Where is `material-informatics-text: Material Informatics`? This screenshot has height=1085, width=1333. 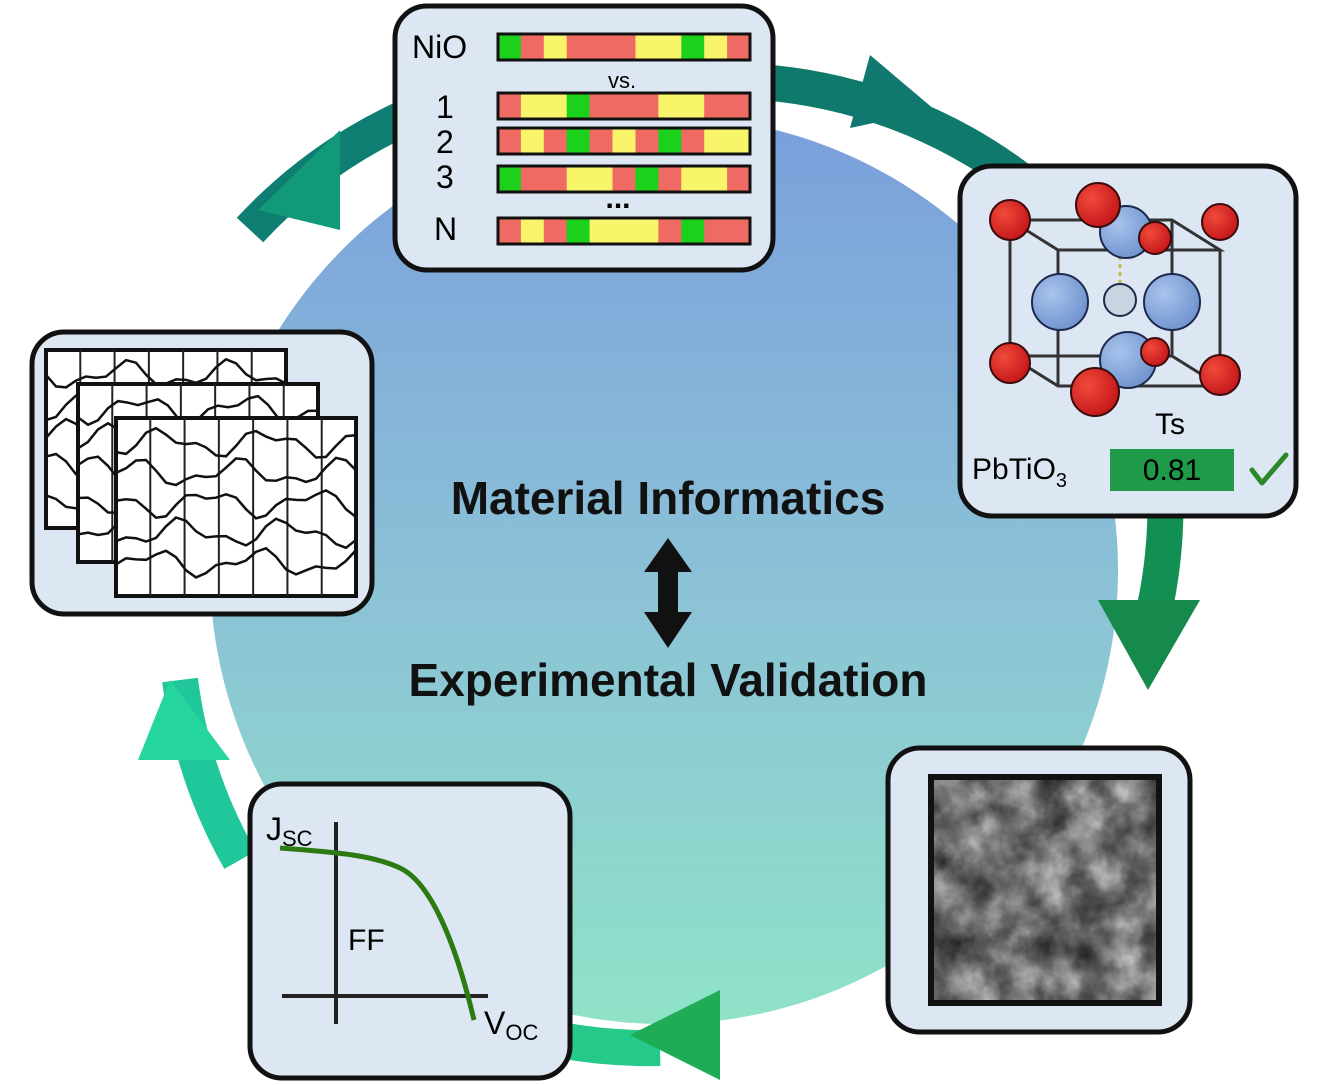 material-informatics-text: Material Informatics is located at coordinates (668, 498).